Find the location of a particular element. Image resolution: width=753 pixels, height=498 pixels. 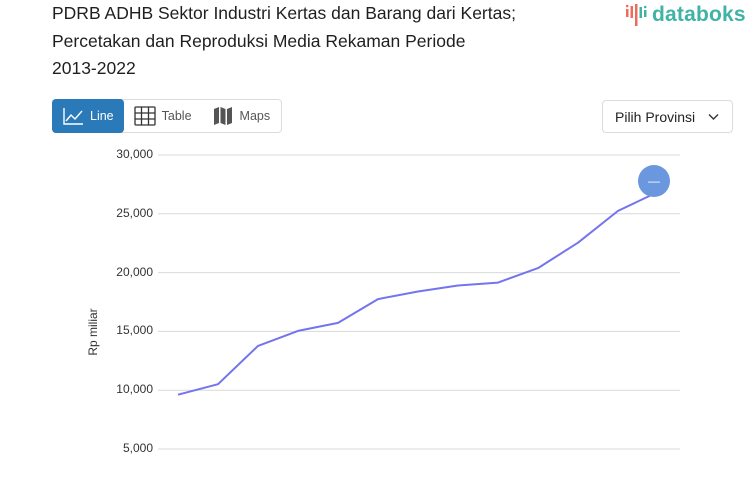

tab-line-label: Line is located at coordinates (102, 115).